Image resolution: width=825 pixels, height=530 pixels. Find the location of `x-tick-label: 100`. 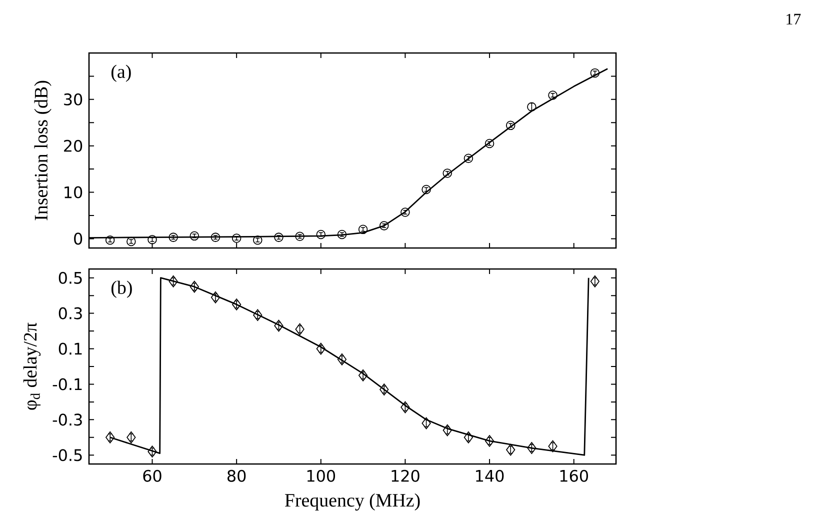

x-tick-label: 100 is located at coordinates (321, 476).